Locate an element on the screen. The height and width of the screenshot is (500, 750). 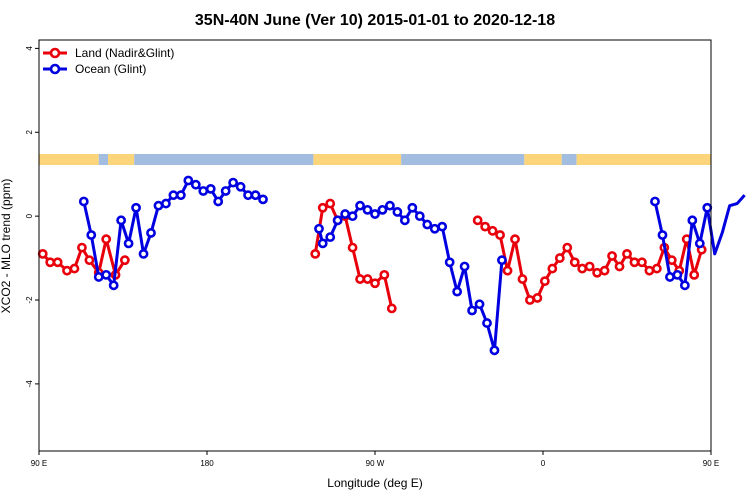
land-ocean-mask is located at coordinates (375, 159).